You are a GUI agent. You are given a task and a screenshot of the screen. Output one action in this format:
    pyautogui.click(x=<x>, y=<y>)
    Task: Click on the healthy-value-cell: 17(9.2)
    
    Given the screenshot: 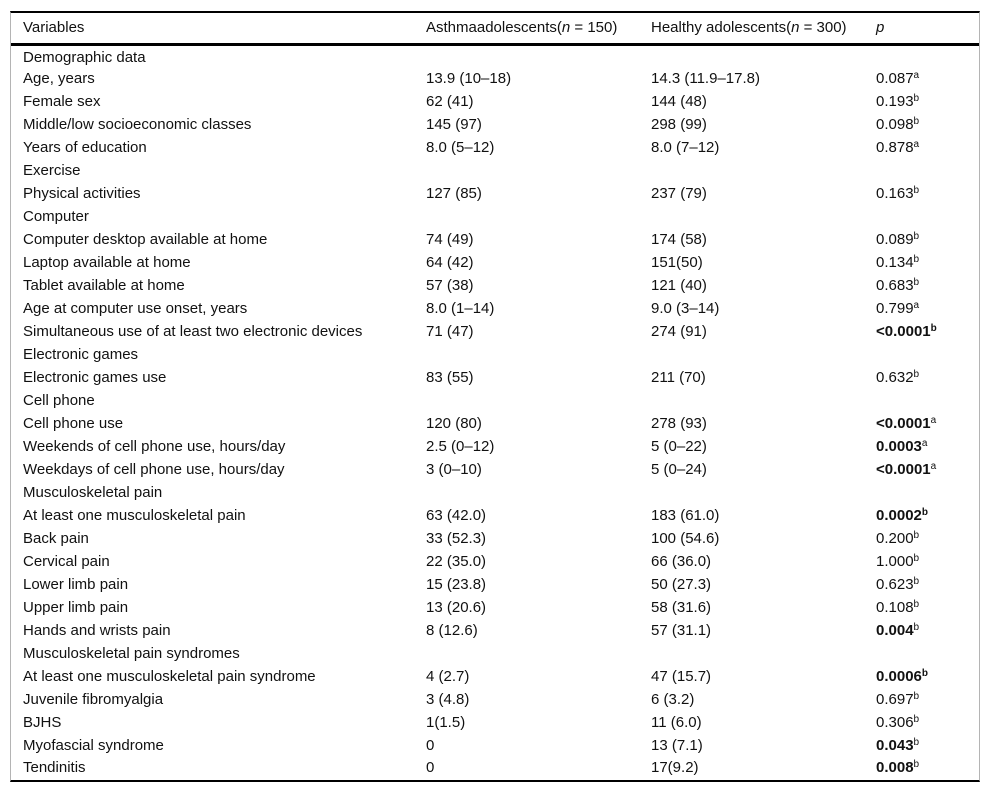 What is the action you would take?
    pyautogui.click(x=675, y=767)
    